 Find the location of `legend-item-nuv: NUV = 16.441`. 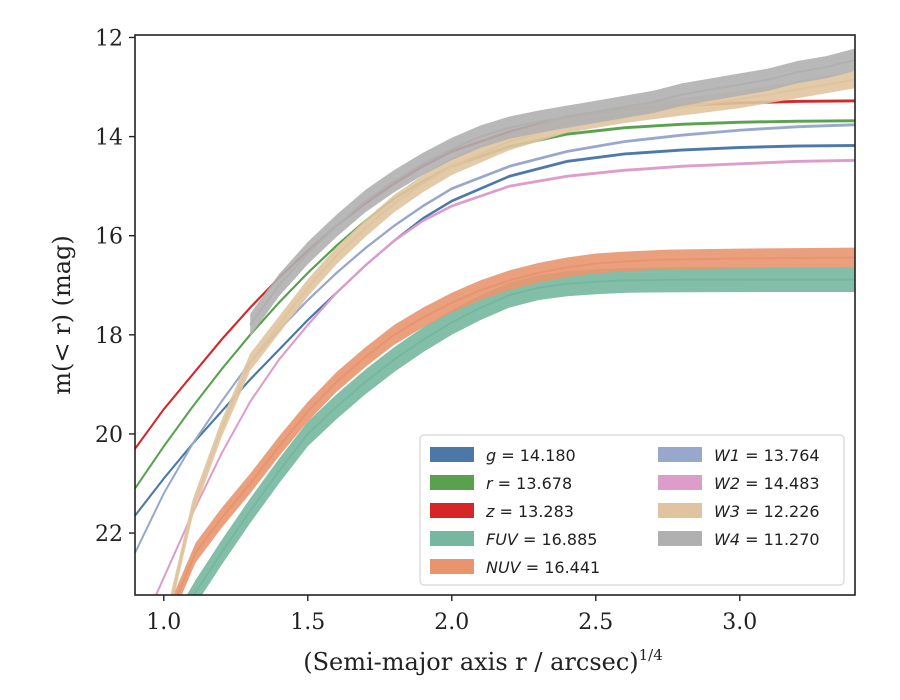

legend-item-nuv: NUV = 16.441 is located at coordinates (515, 567).